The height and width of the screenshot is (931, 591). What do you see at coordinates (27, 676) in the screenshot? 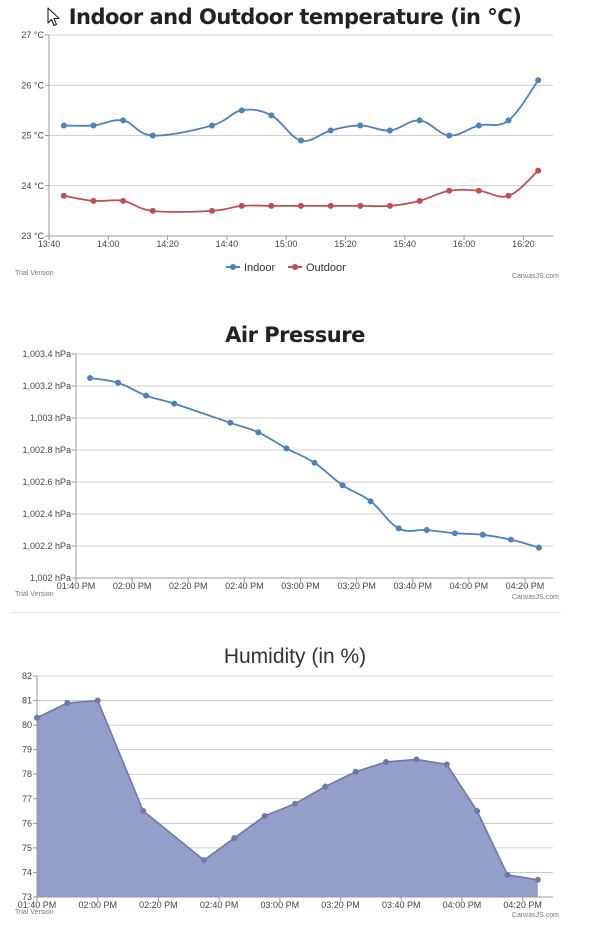
I see `y-tick-label: 82` at bounding box center [27, 676].